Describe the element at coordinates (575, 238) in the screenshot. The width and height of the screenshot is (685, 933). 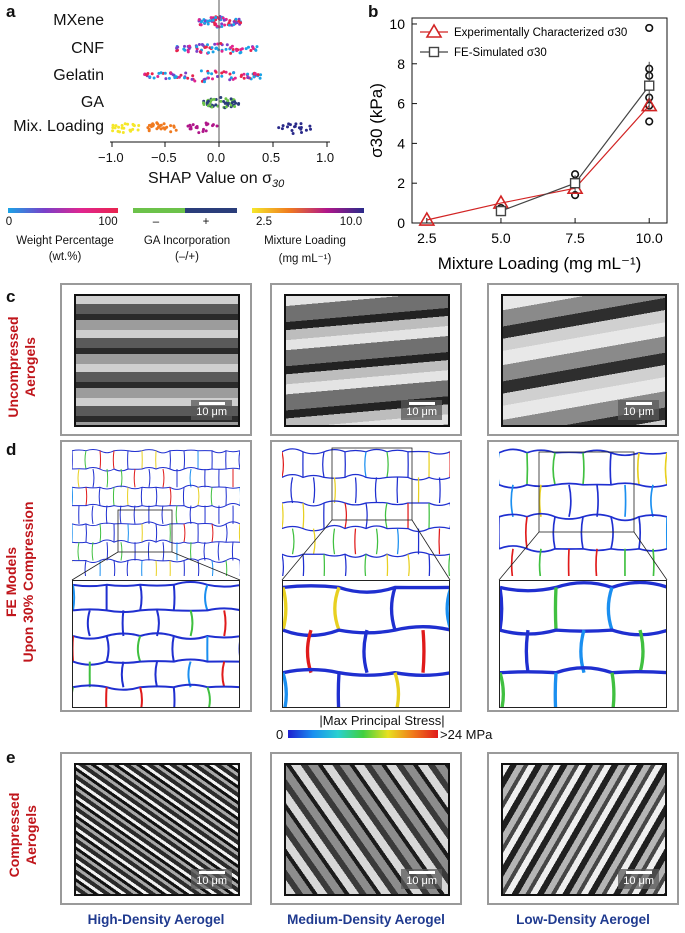
I see `x-tick-label: 7.5` at that location.